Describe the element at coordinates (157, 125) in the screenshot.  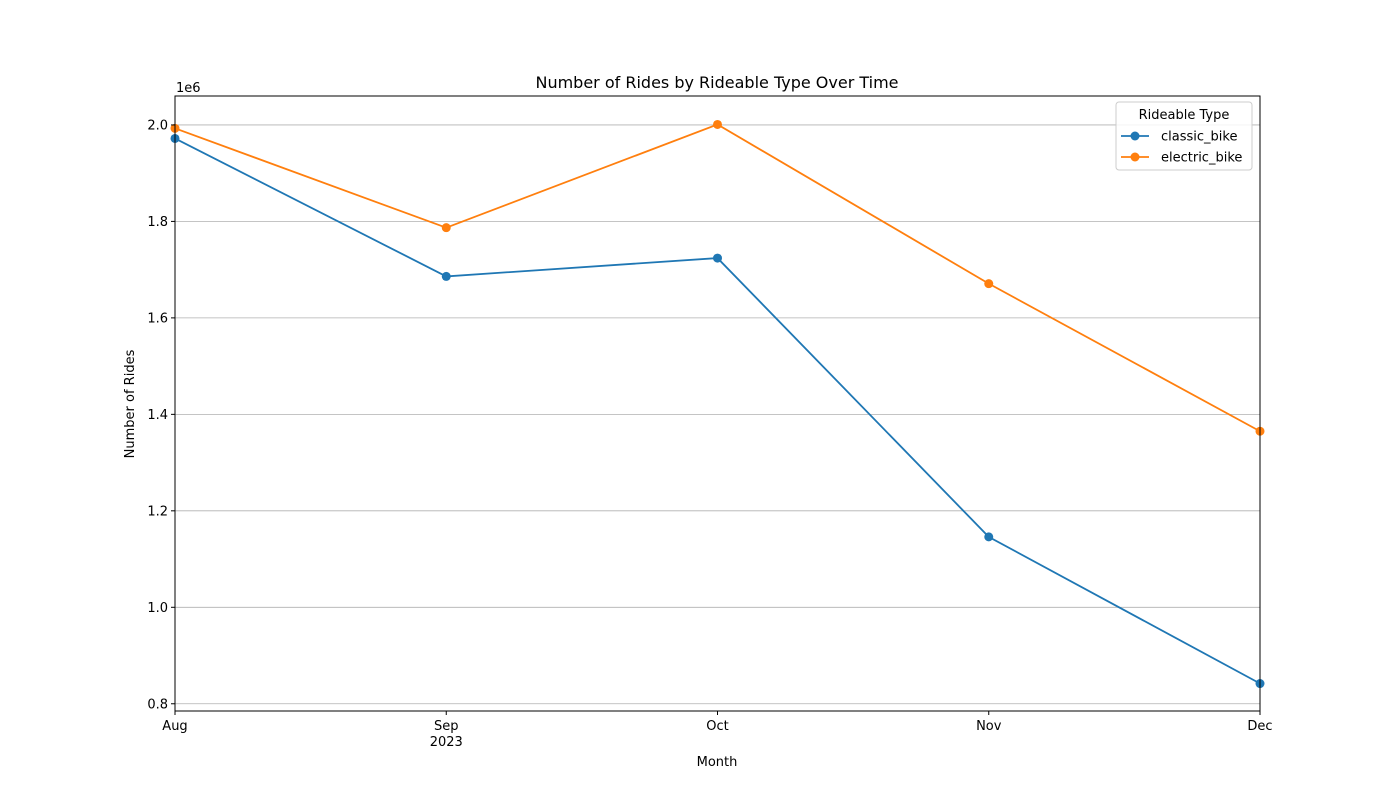
I see `y-tick-label: 2.0` at that location.